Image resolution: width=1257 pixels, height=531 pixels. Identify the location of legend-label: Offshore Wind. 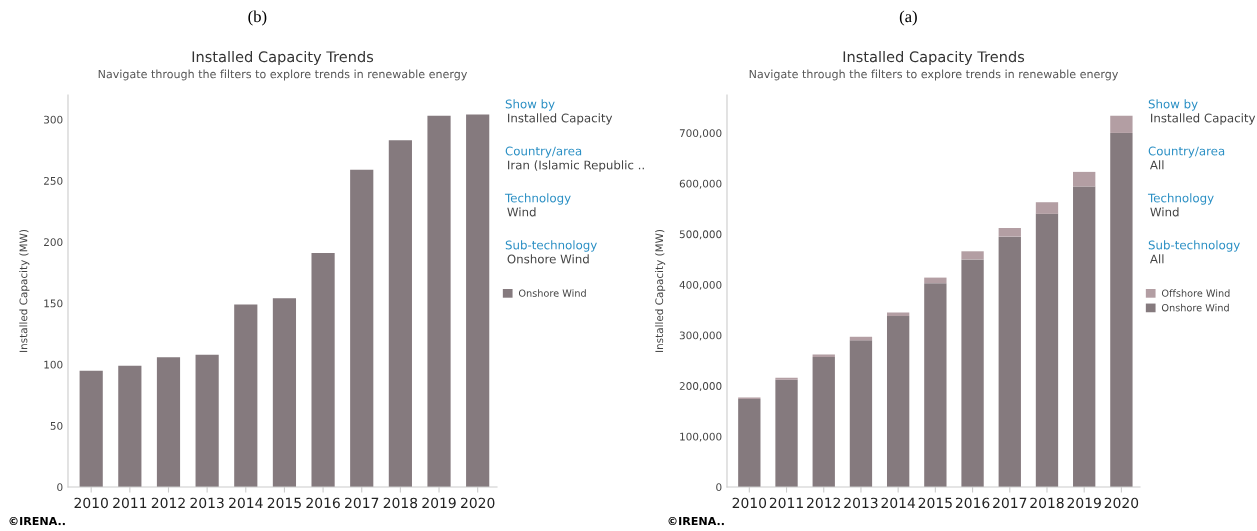
(1195, 293).